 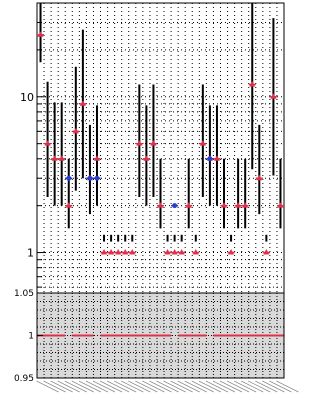 What do you see at coordinates (24, 379) in the screenshot?
I see `ratio-y-tick-label: 0.95` at bounding box center [24, 379].